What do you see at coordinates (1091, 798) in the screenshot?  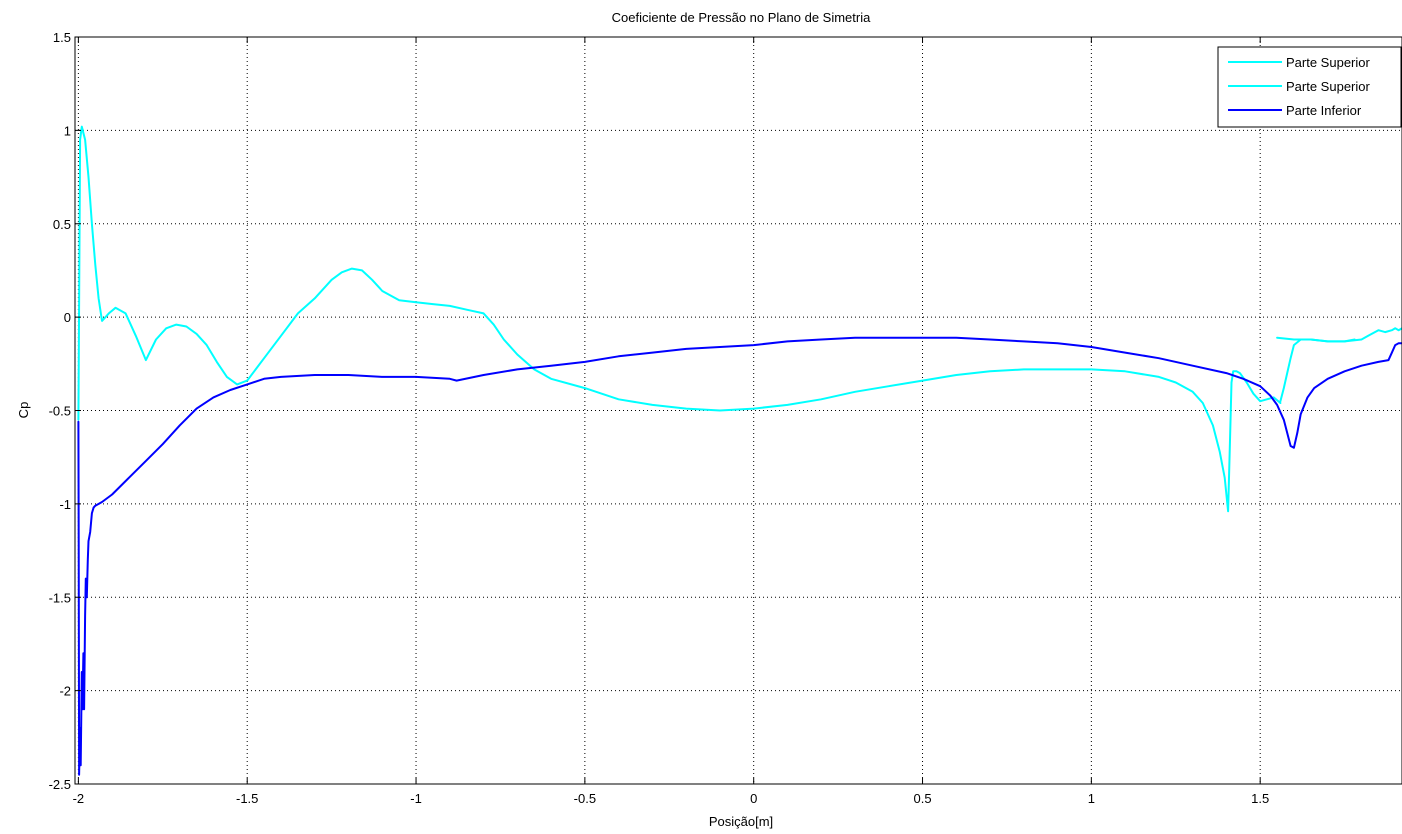 I see `x-tick-label: 1` at bounding box center [1091, 798].